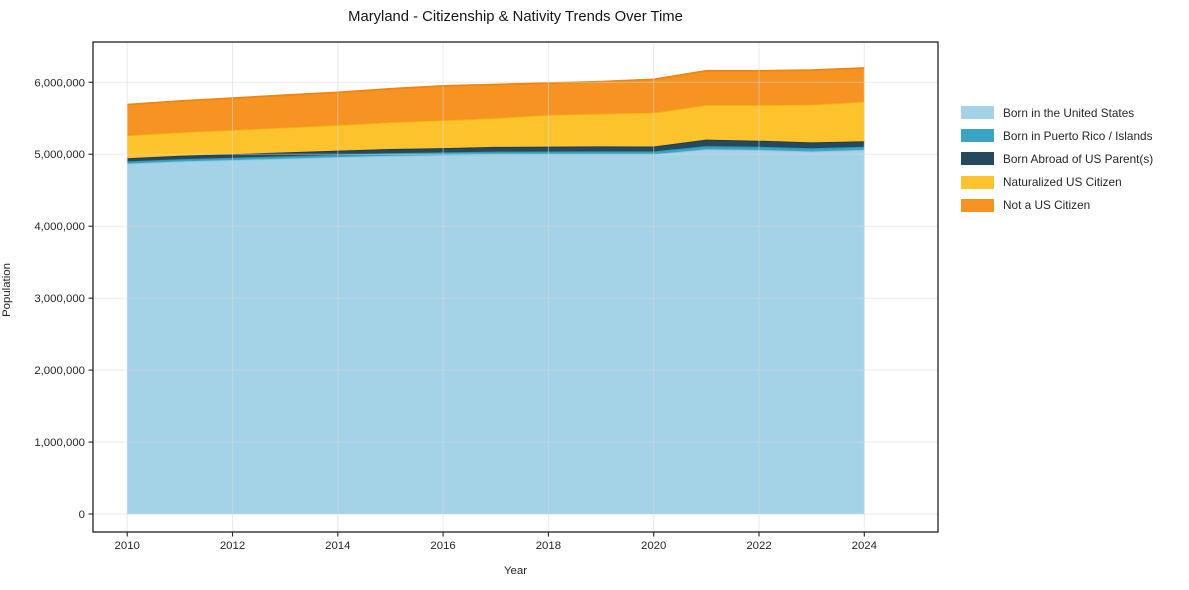  What do you see at coordinates (82, 515) in the screenshot?
I see `y-tick-label: 0` at bounding box center [82, 515].